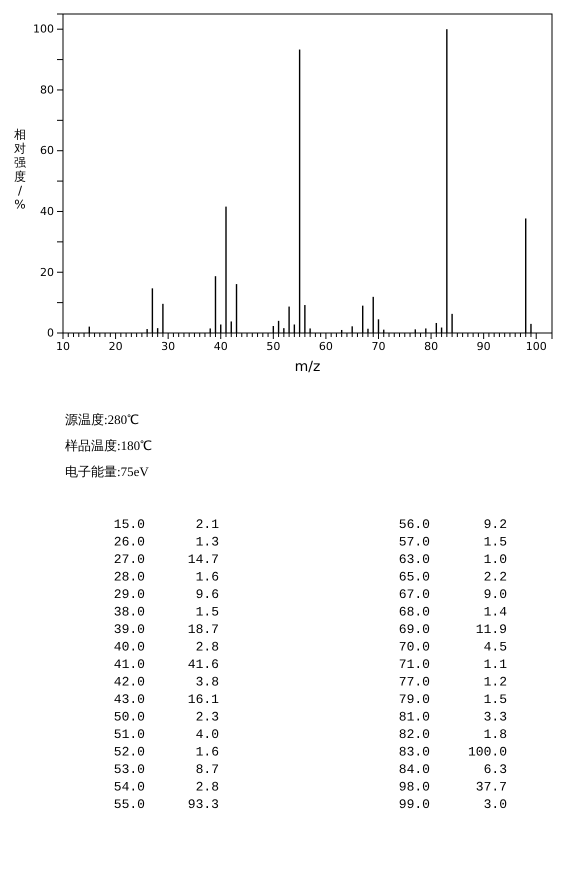 The image size is (570, 873). What do you see at coordinates (491, 629) in the screenshot?
I see `text: 11.9` at bounding box center [491, 629].